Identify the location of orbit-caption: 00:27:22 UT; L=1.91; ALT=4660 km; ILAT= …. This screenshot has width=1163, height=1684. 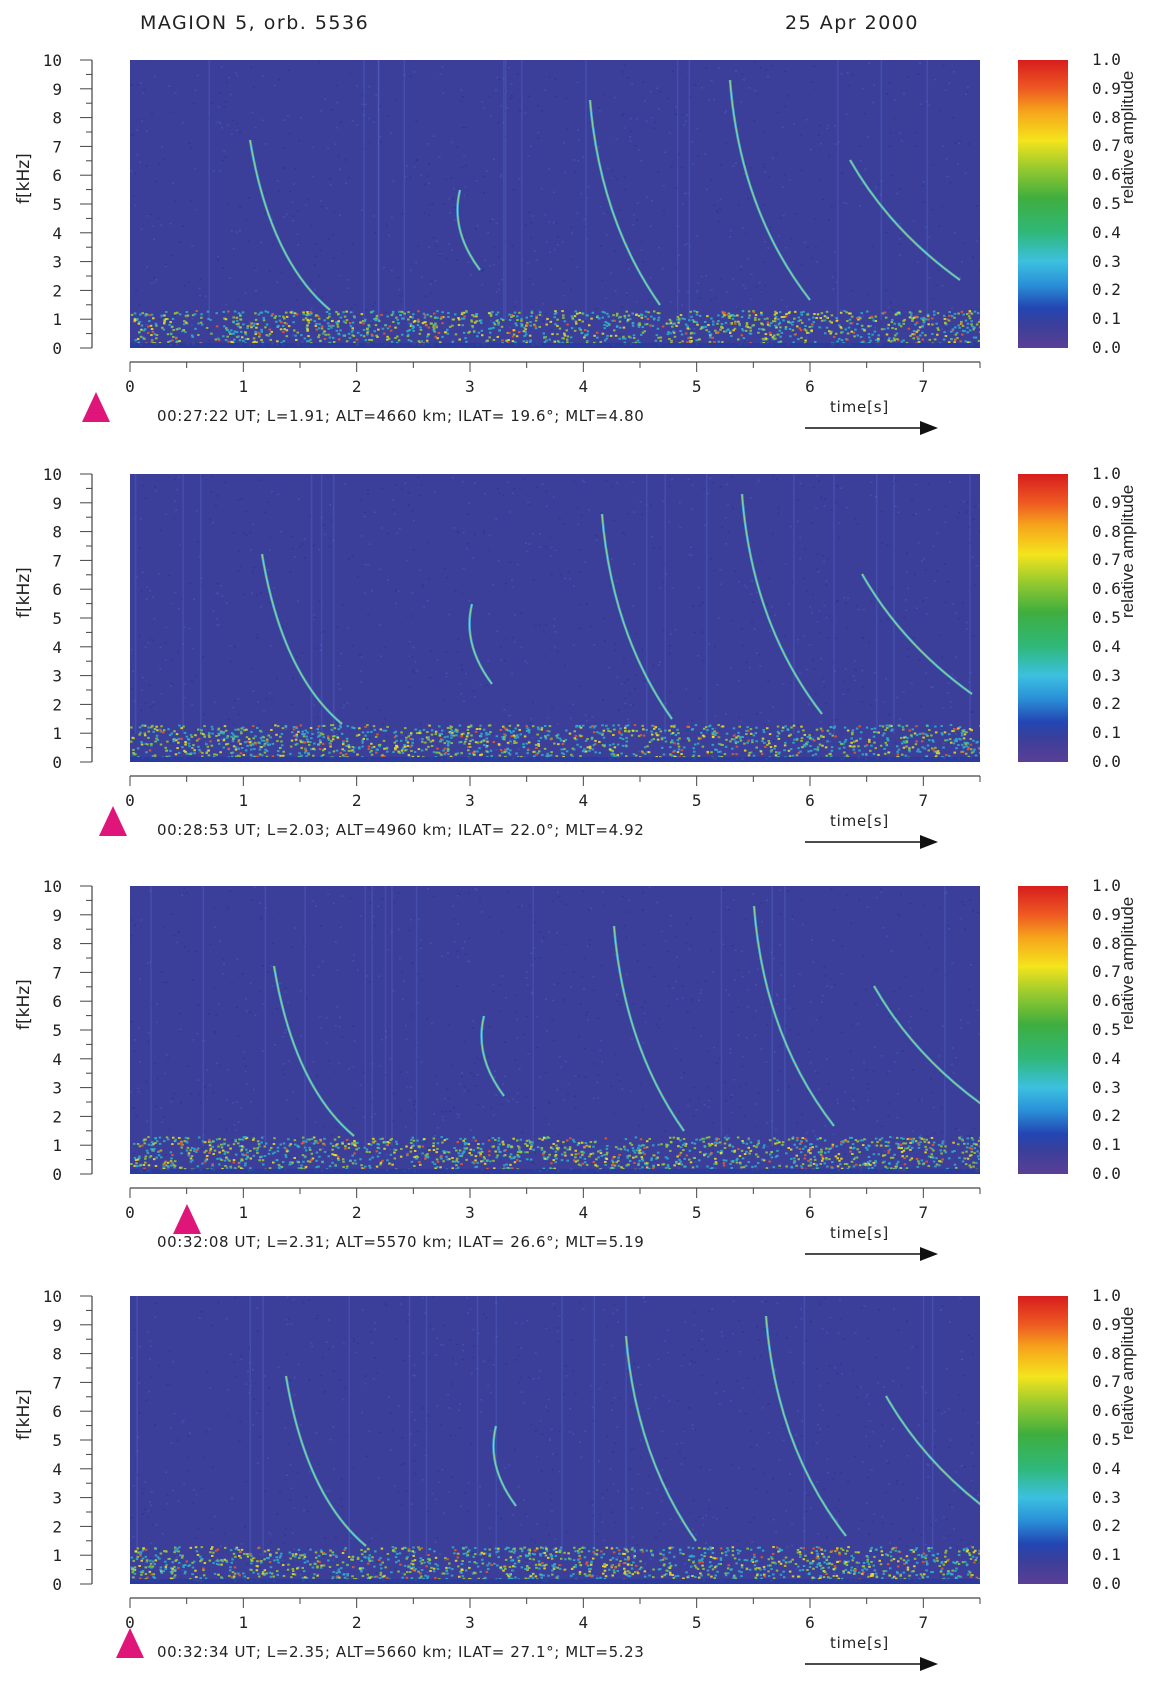
(401, 416).